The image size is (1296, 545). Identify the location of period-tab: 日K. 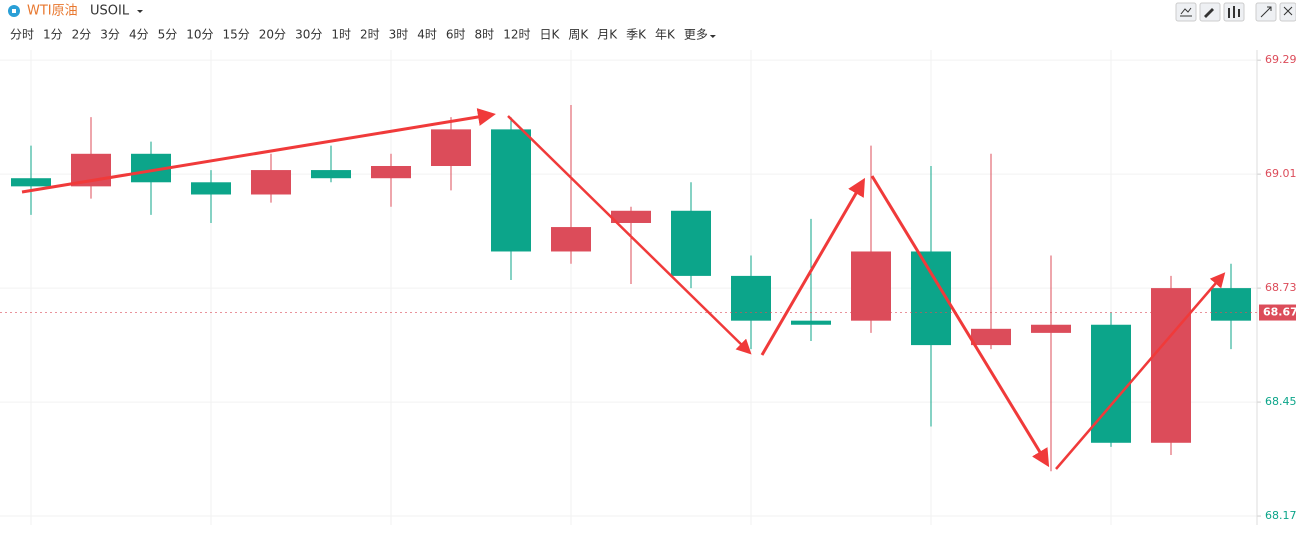
(549, 35).